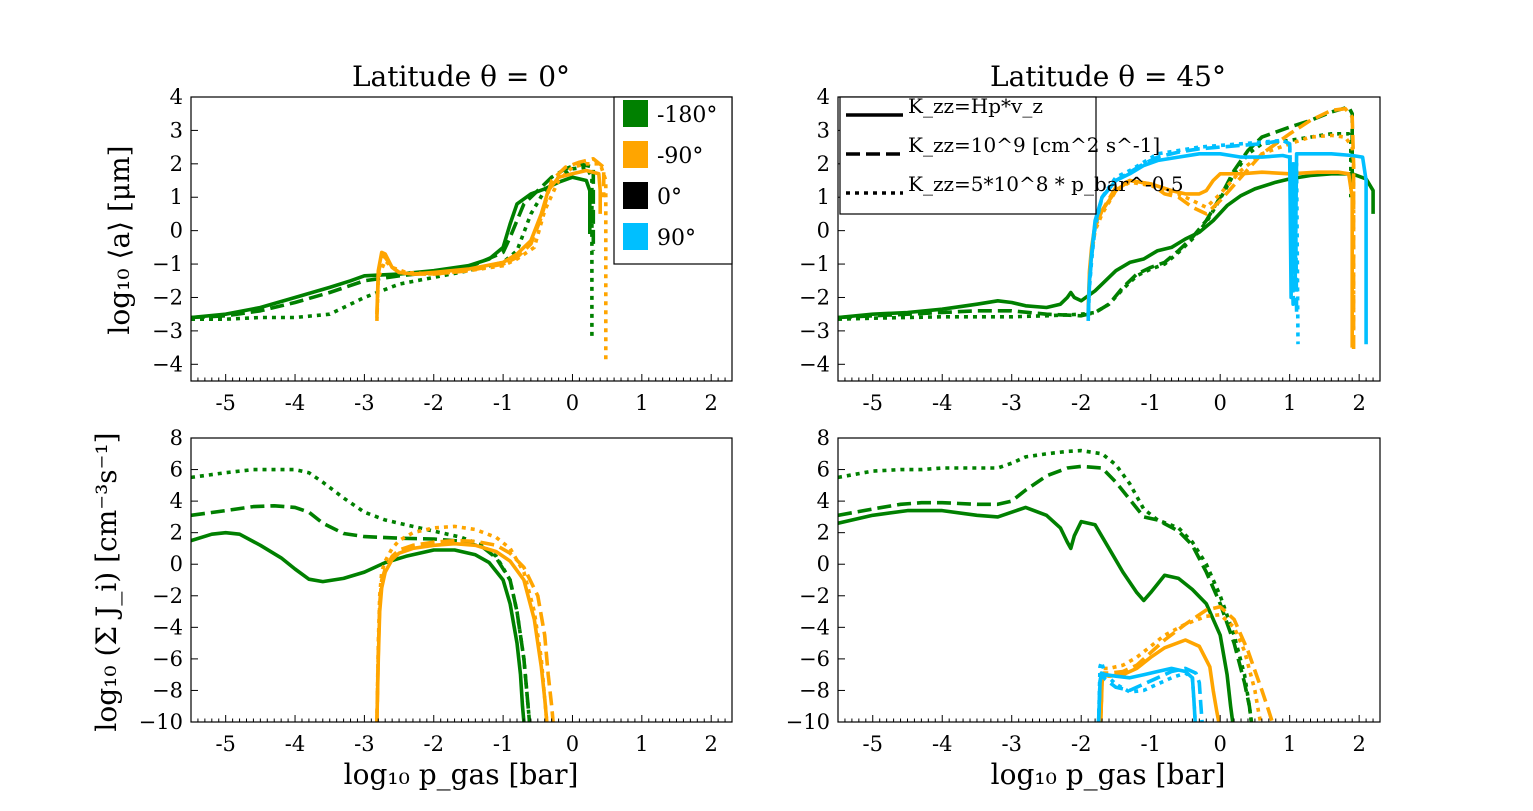 Image resolution: width=1533 pixels, height=811 pixels. What do you see at coordinates (673, 180) in the screenshot?
I see `legend-longitude: -180° -90° 0° 90°` at bounding box center [673, 180].